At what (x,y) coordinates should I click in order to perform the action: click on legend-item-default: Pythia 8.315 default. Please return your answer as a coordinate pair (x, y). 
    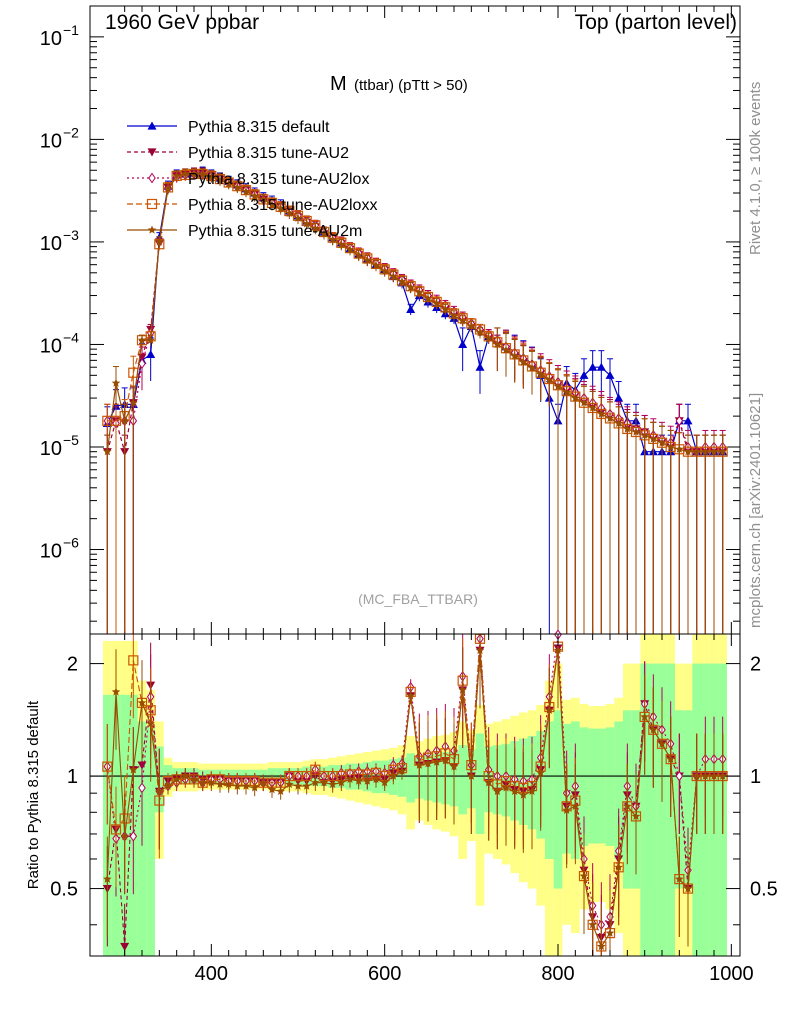
    Looking at the image, I should click on (228, 127).